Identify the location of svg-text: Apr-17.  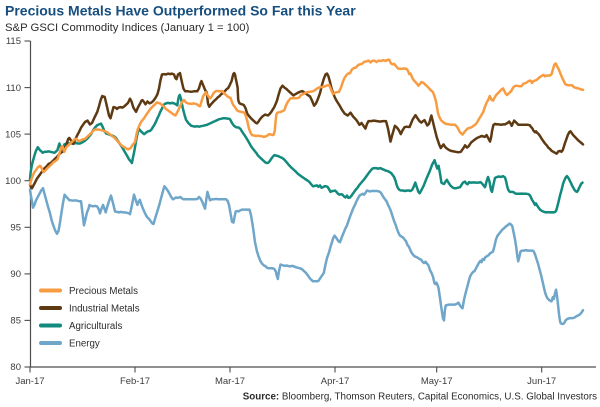
(335, 381).